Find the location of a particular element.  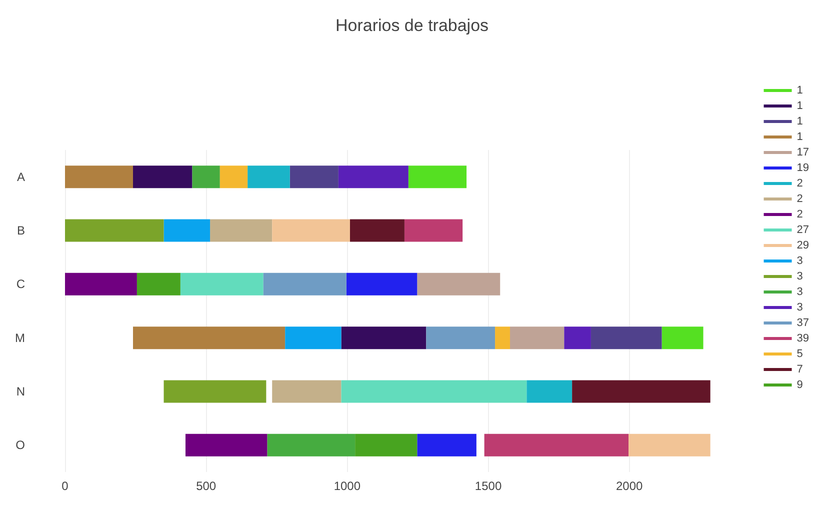

x-tick-label: 1500 is located at coordinates (488, 486).